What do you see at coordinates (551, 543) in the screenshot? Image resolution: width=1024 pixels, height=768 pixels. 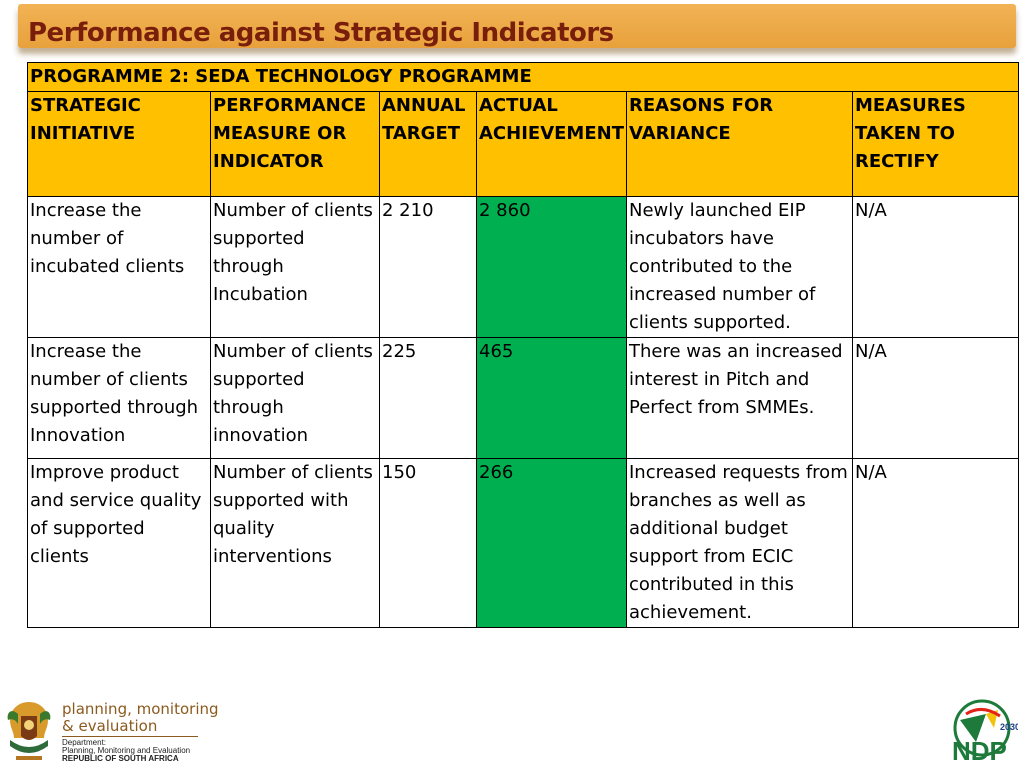 I see `cell-actual: 266` at bounding box center [551, 543].